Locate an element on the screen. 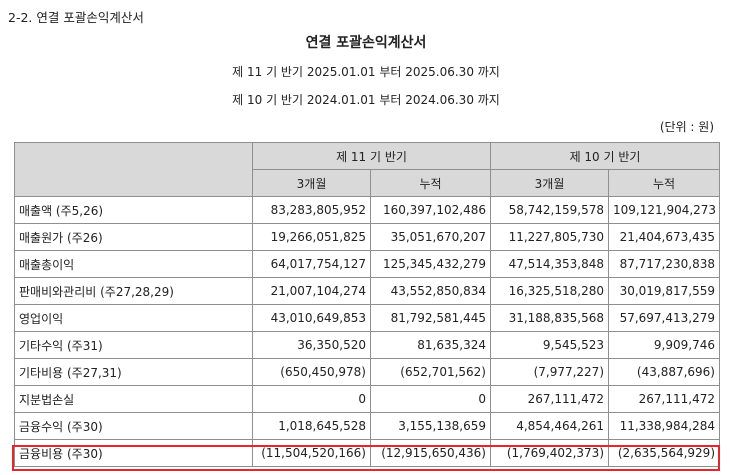  row-value: 83,283,805,952 is located at coordinates (311, 210).